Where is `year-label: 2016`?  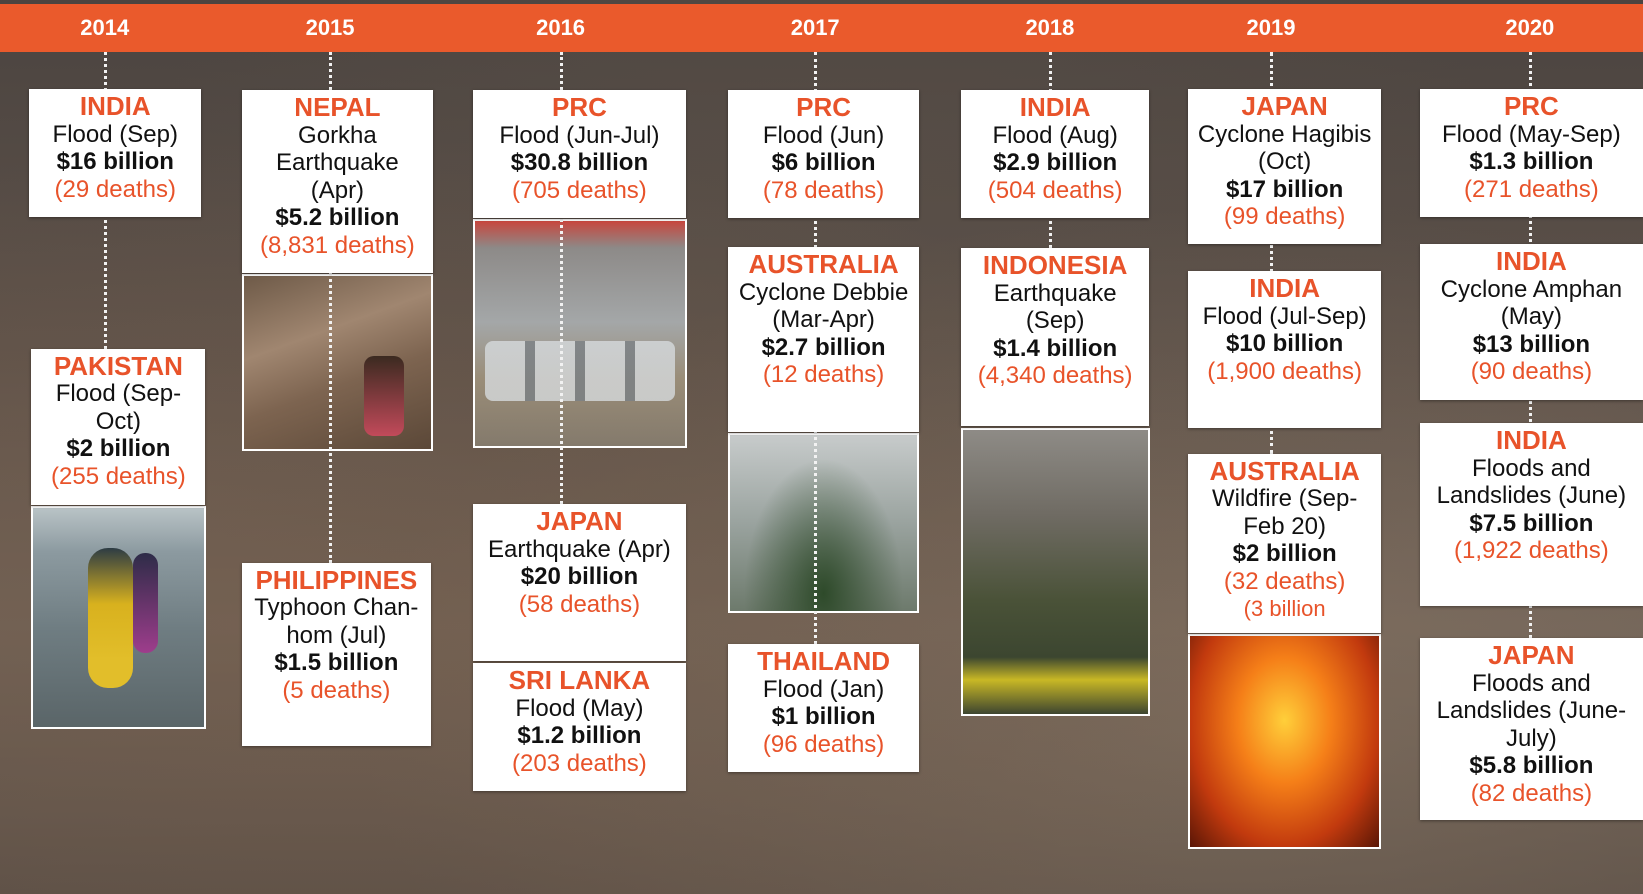
year-label: 2016 is located at coordinates (561, 27).